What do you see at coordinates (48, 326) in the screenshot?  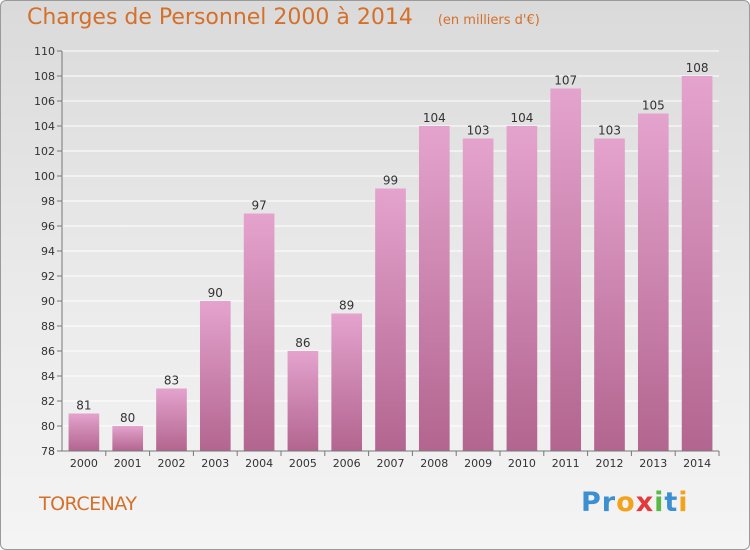 I see `y-tick-label: 88` at bounding box center [48, 326].